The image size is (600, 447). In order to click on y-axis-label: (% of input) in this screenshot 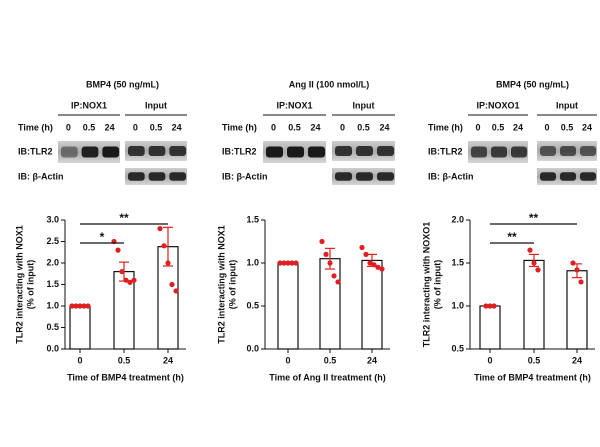, I will do `click(437, 284)`.